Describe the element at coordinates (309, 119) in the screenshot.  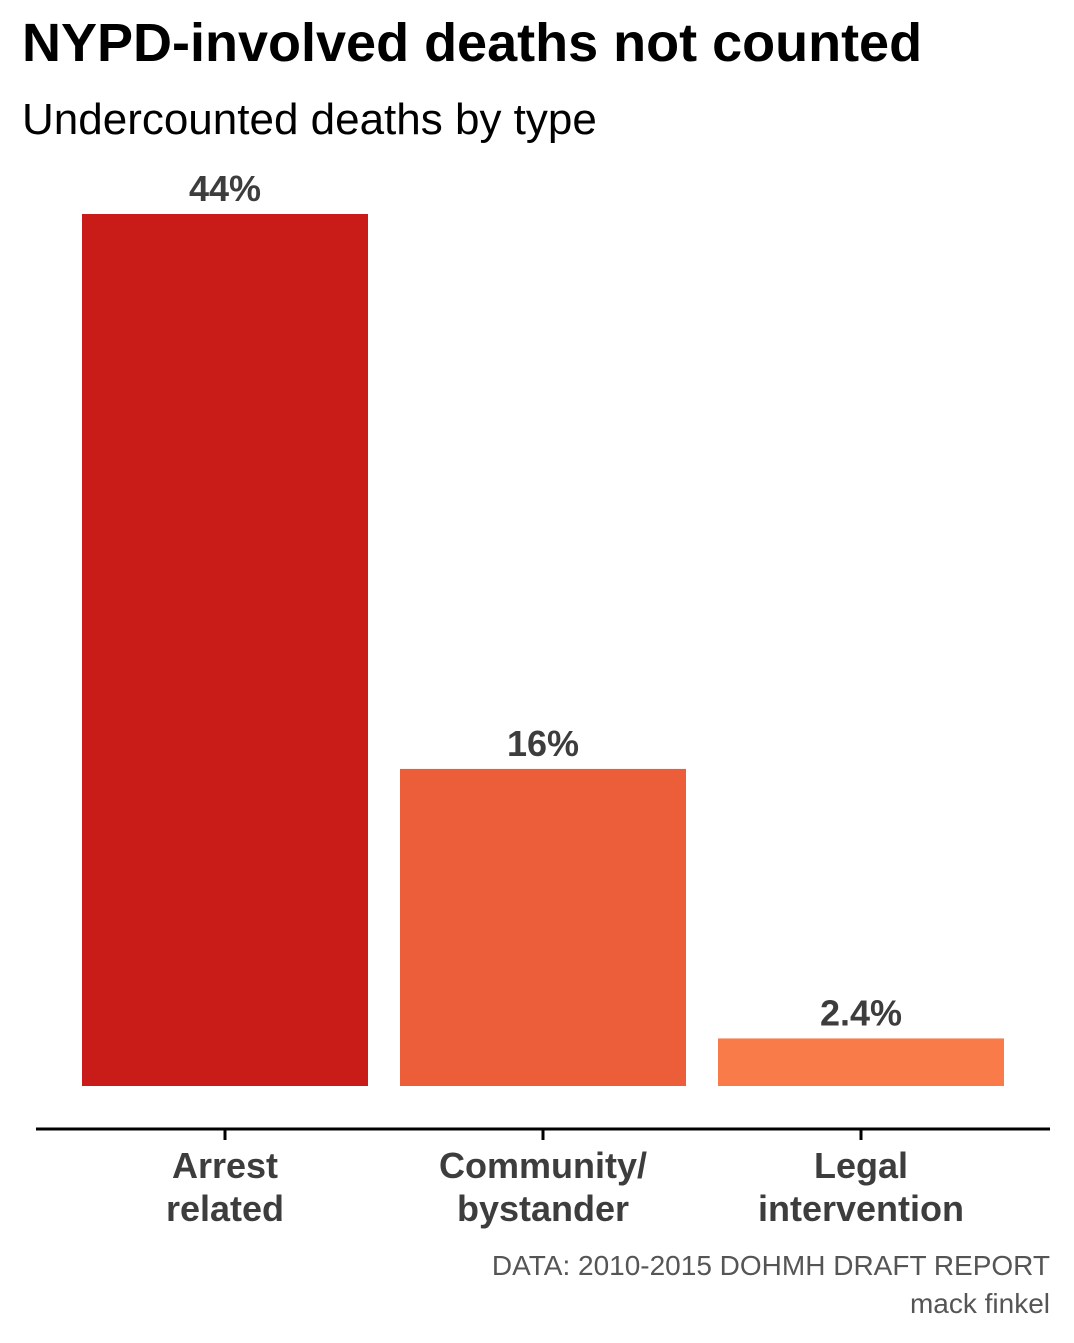
I see `chart-subtitle: Undercounted deaths by type` at that location.